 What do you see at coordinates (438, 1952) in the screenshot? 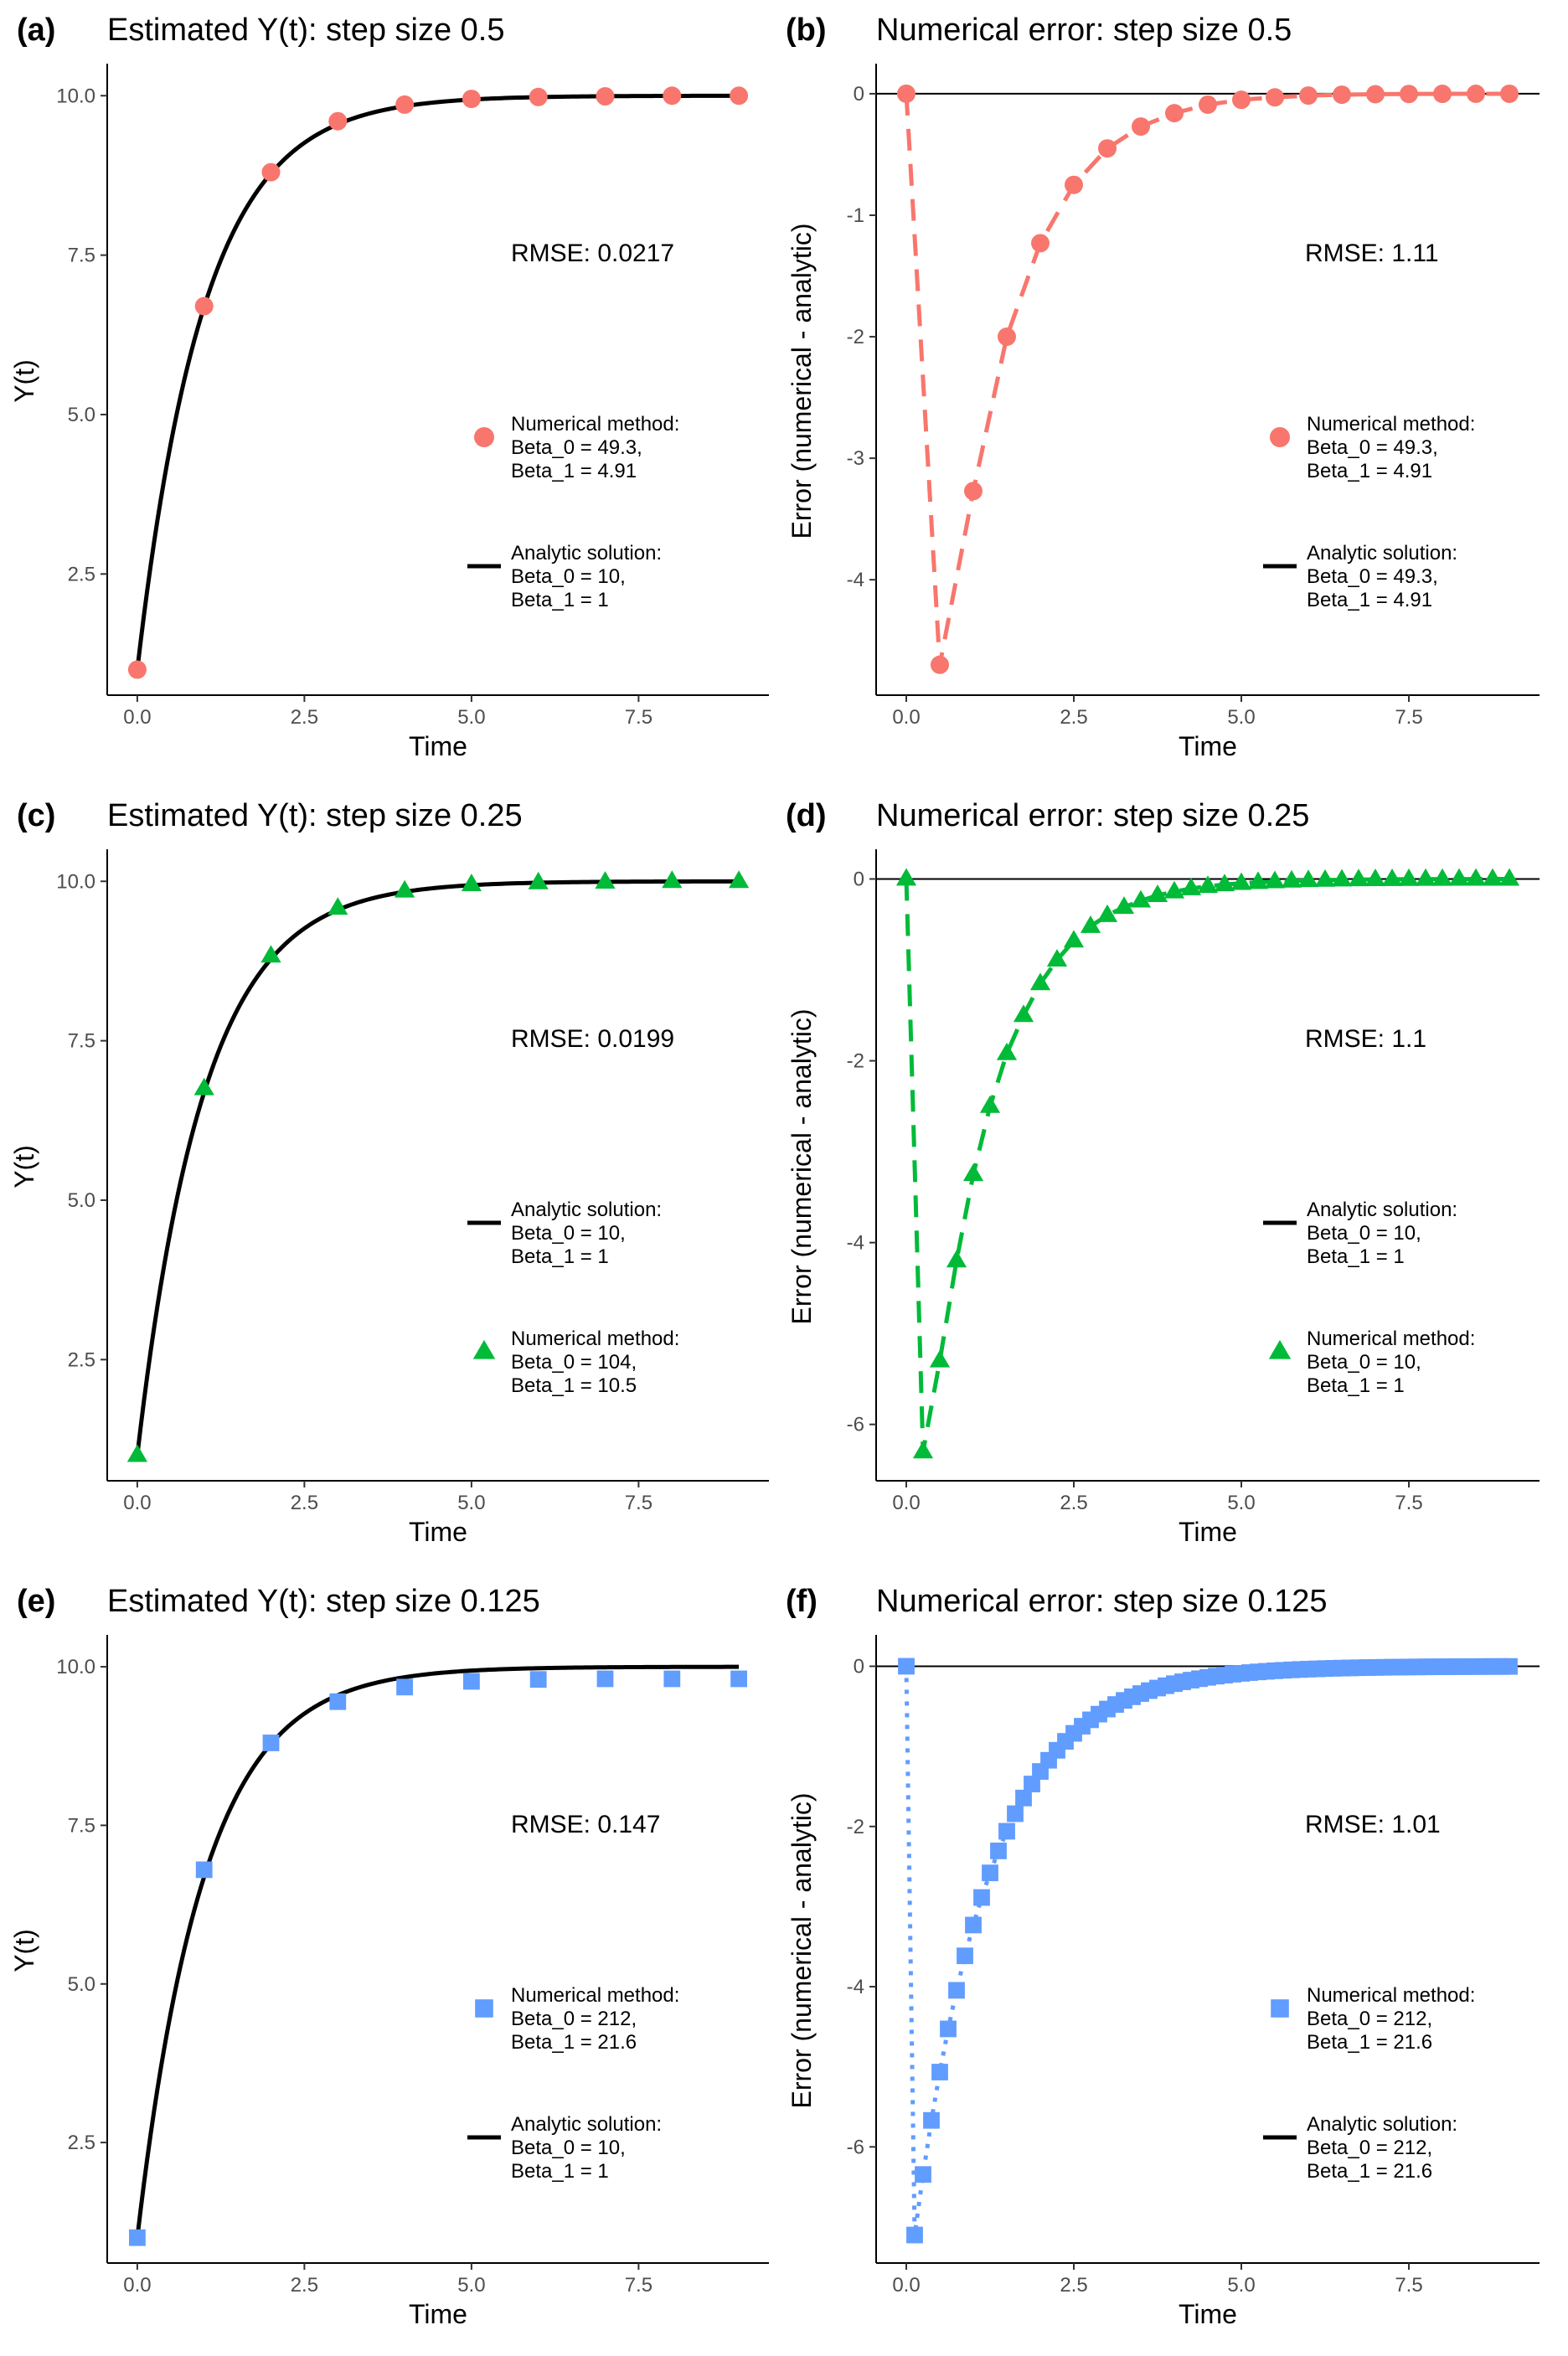
I see `analytic-solution-line` at bounding box center [438, 1952].